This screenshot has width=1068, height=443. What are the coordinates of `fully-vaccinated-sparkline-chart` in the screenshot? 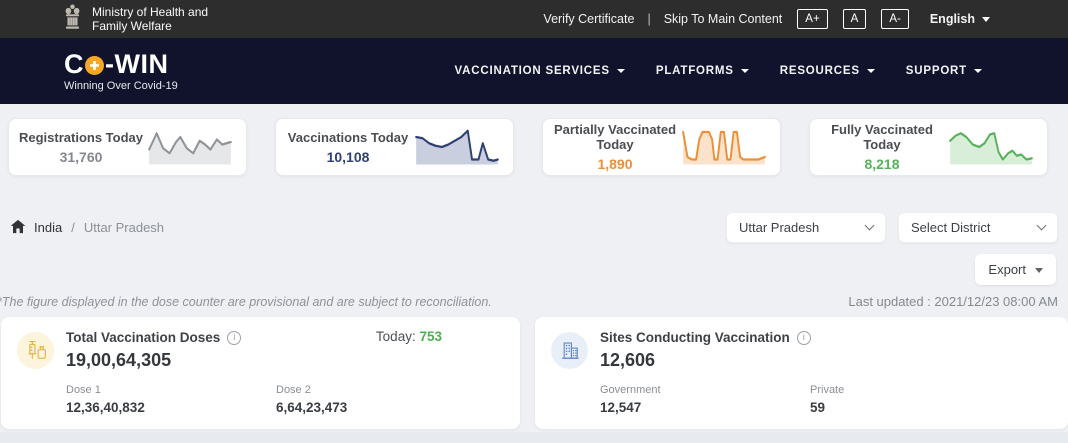 It's located at (991, 148).